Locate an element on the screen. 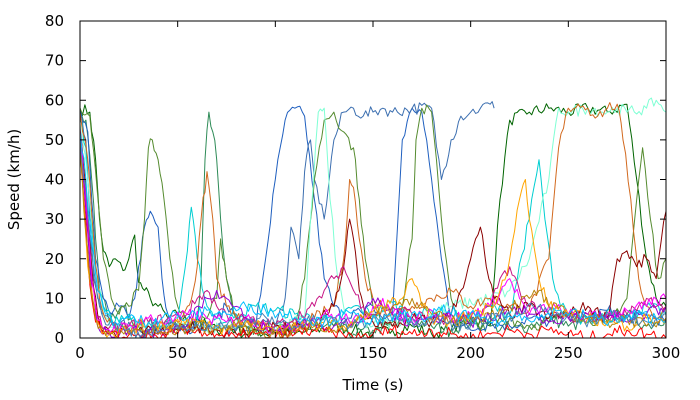 The image size is (700, 400). y-tick-label: 80 is located at coordinates (54, 21).